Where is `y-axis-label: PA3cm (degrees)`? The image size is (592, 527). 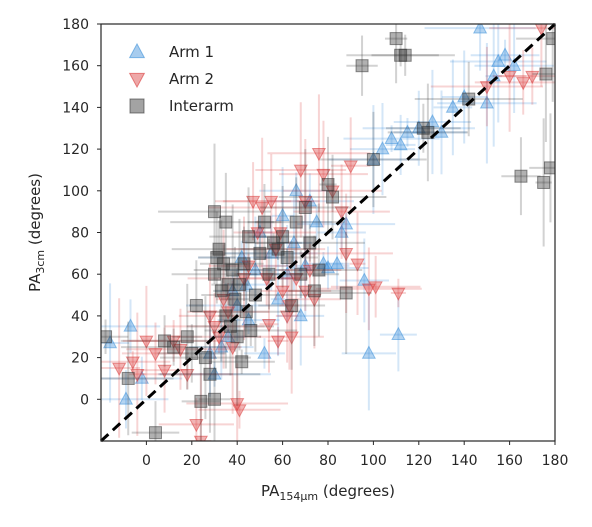
y-axis-label: PA3cm (degrees) is located at coordinates (36, 232).